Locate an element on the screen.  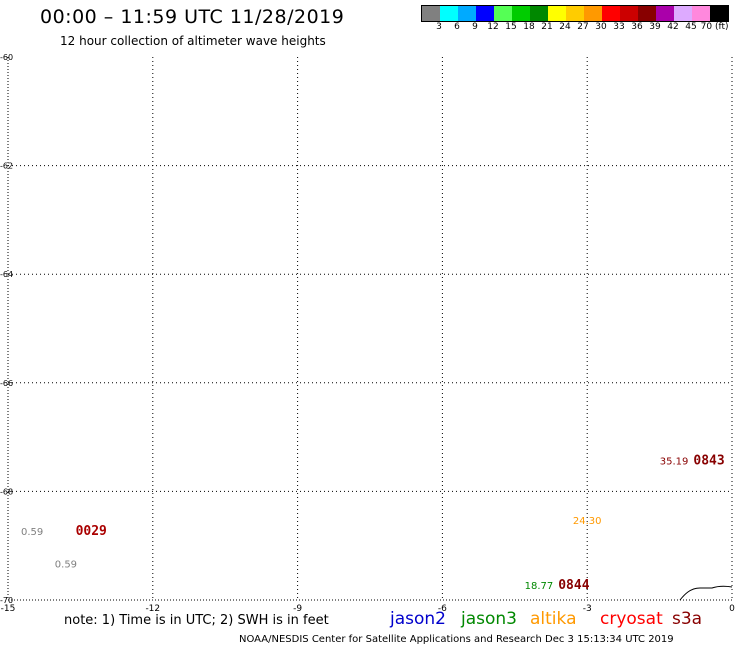
x-tick-label: -12 is located at coordinates (152, 609).